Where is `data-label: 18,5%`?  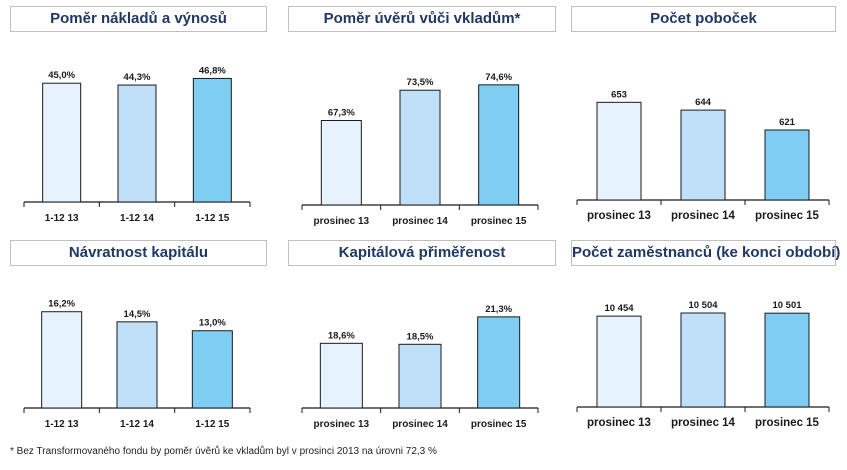
data-label: 18,5% is located at coordinates (420, 336).